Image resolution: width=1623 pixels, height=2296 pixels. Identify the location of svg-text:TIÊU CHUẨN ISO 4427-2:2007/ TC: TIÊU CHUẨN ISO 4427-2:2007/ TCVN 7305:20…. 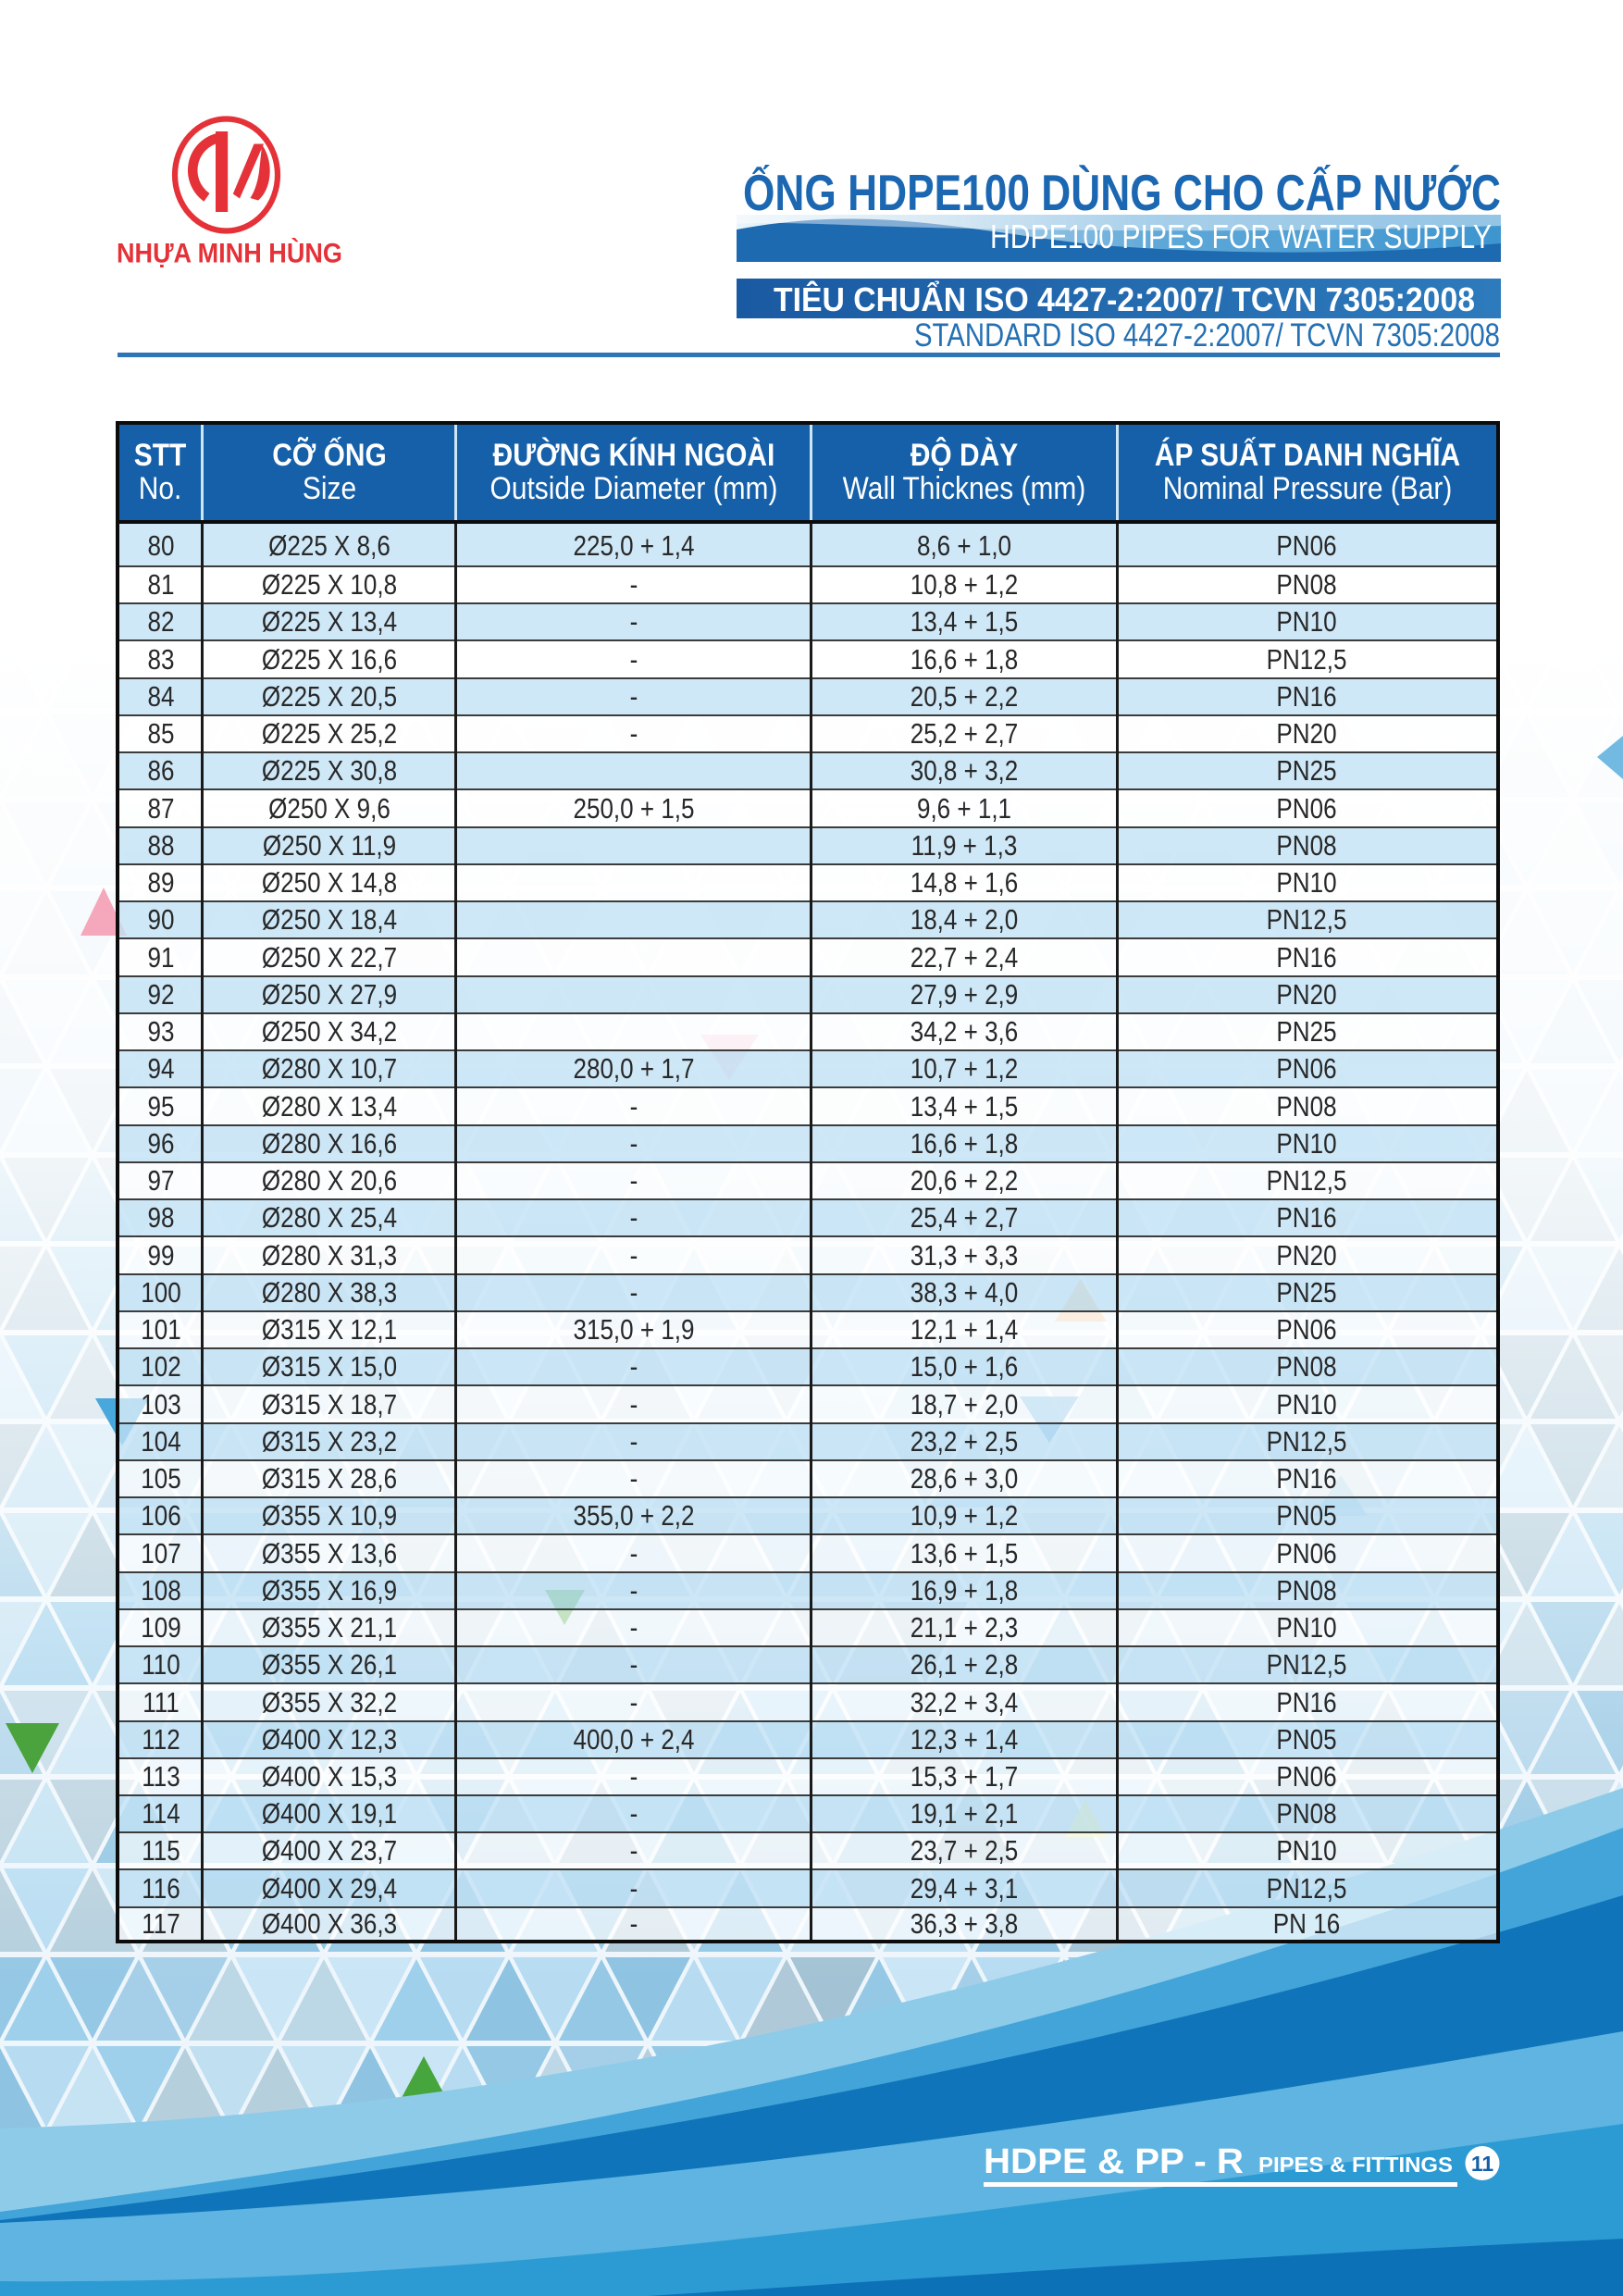
(1124, 298).